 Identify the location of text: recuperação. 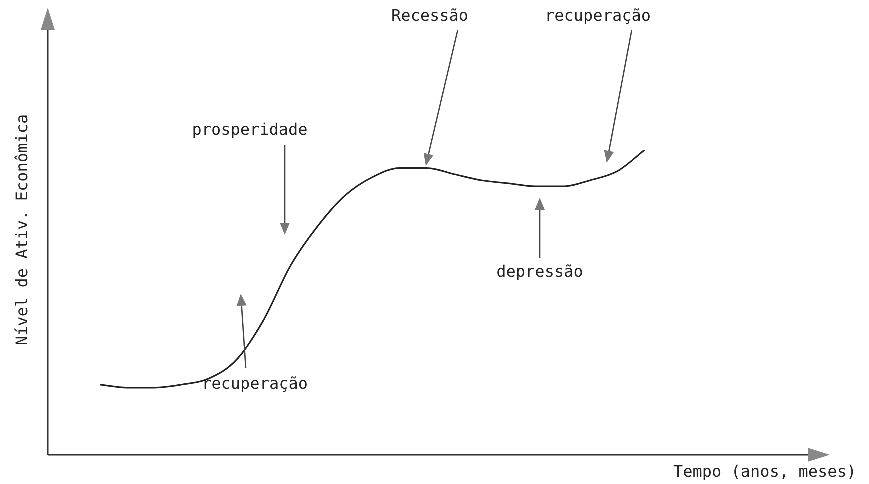
(598, 15).